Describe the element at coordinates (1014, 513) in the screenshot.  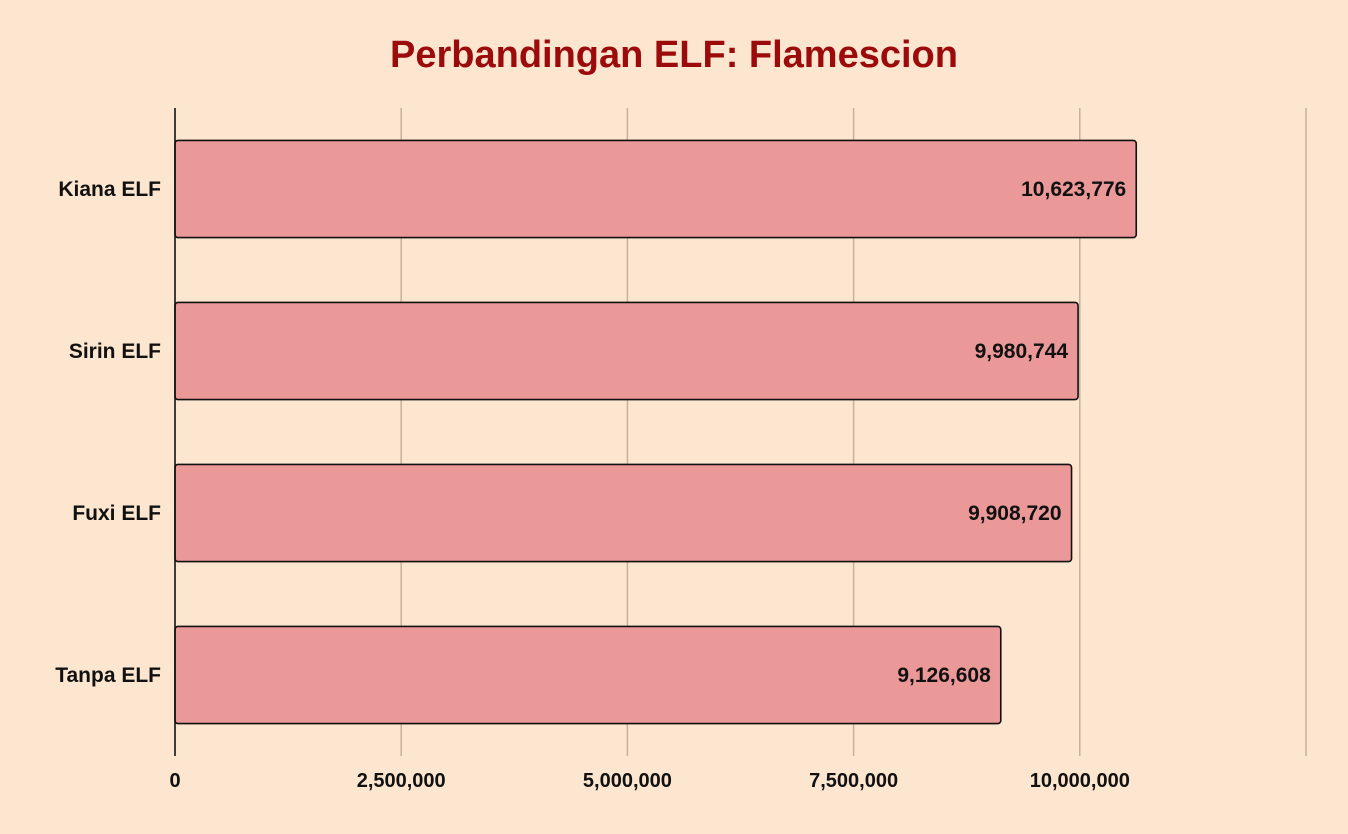
I see `value-label: 9,908,720` at that location.